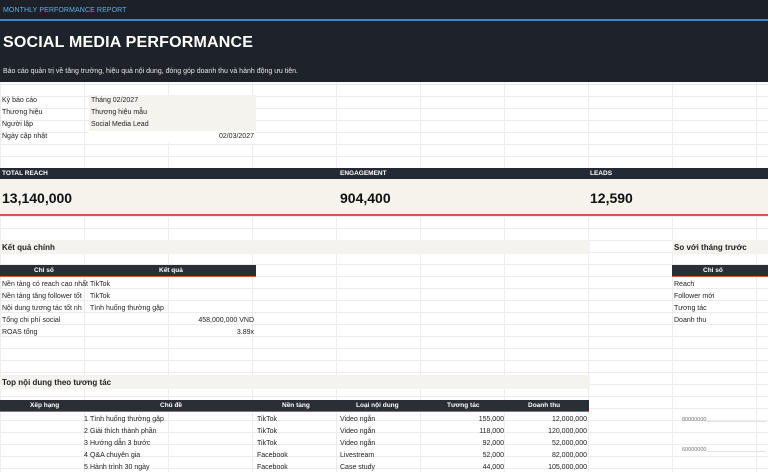 This screenshot has width=768, height=472. Describe the element at coordinates (20, 332) in the screenshot. I see `cell-metric: ROAS tổng` at that location.